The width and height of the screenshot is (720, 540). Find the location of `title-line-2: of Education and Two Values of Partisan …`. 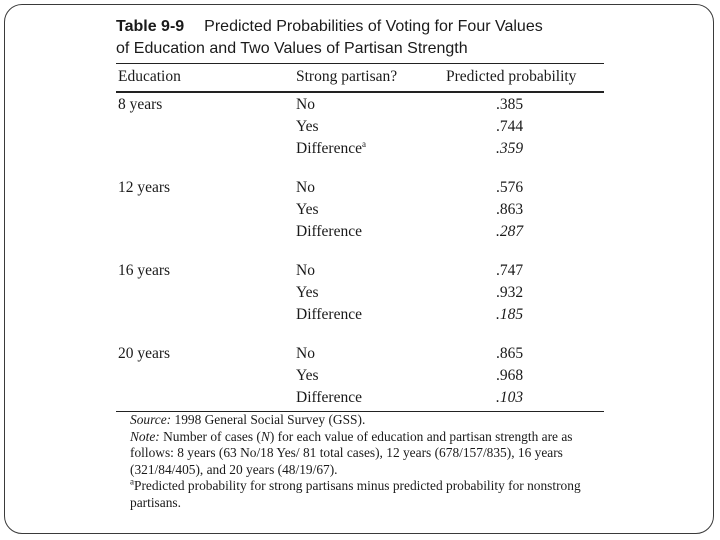

title-line-2: of Education and Two Values of Partisan … is located at coordinates (292, 48).